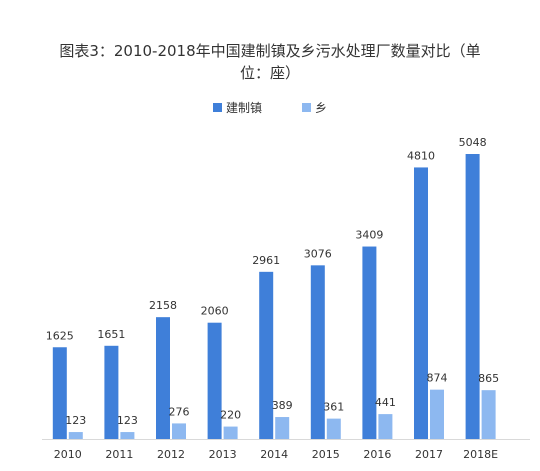 This screenshot has height=471, width=540. I want to click on x-tick-label-2013: 2013, so click(223, 454).